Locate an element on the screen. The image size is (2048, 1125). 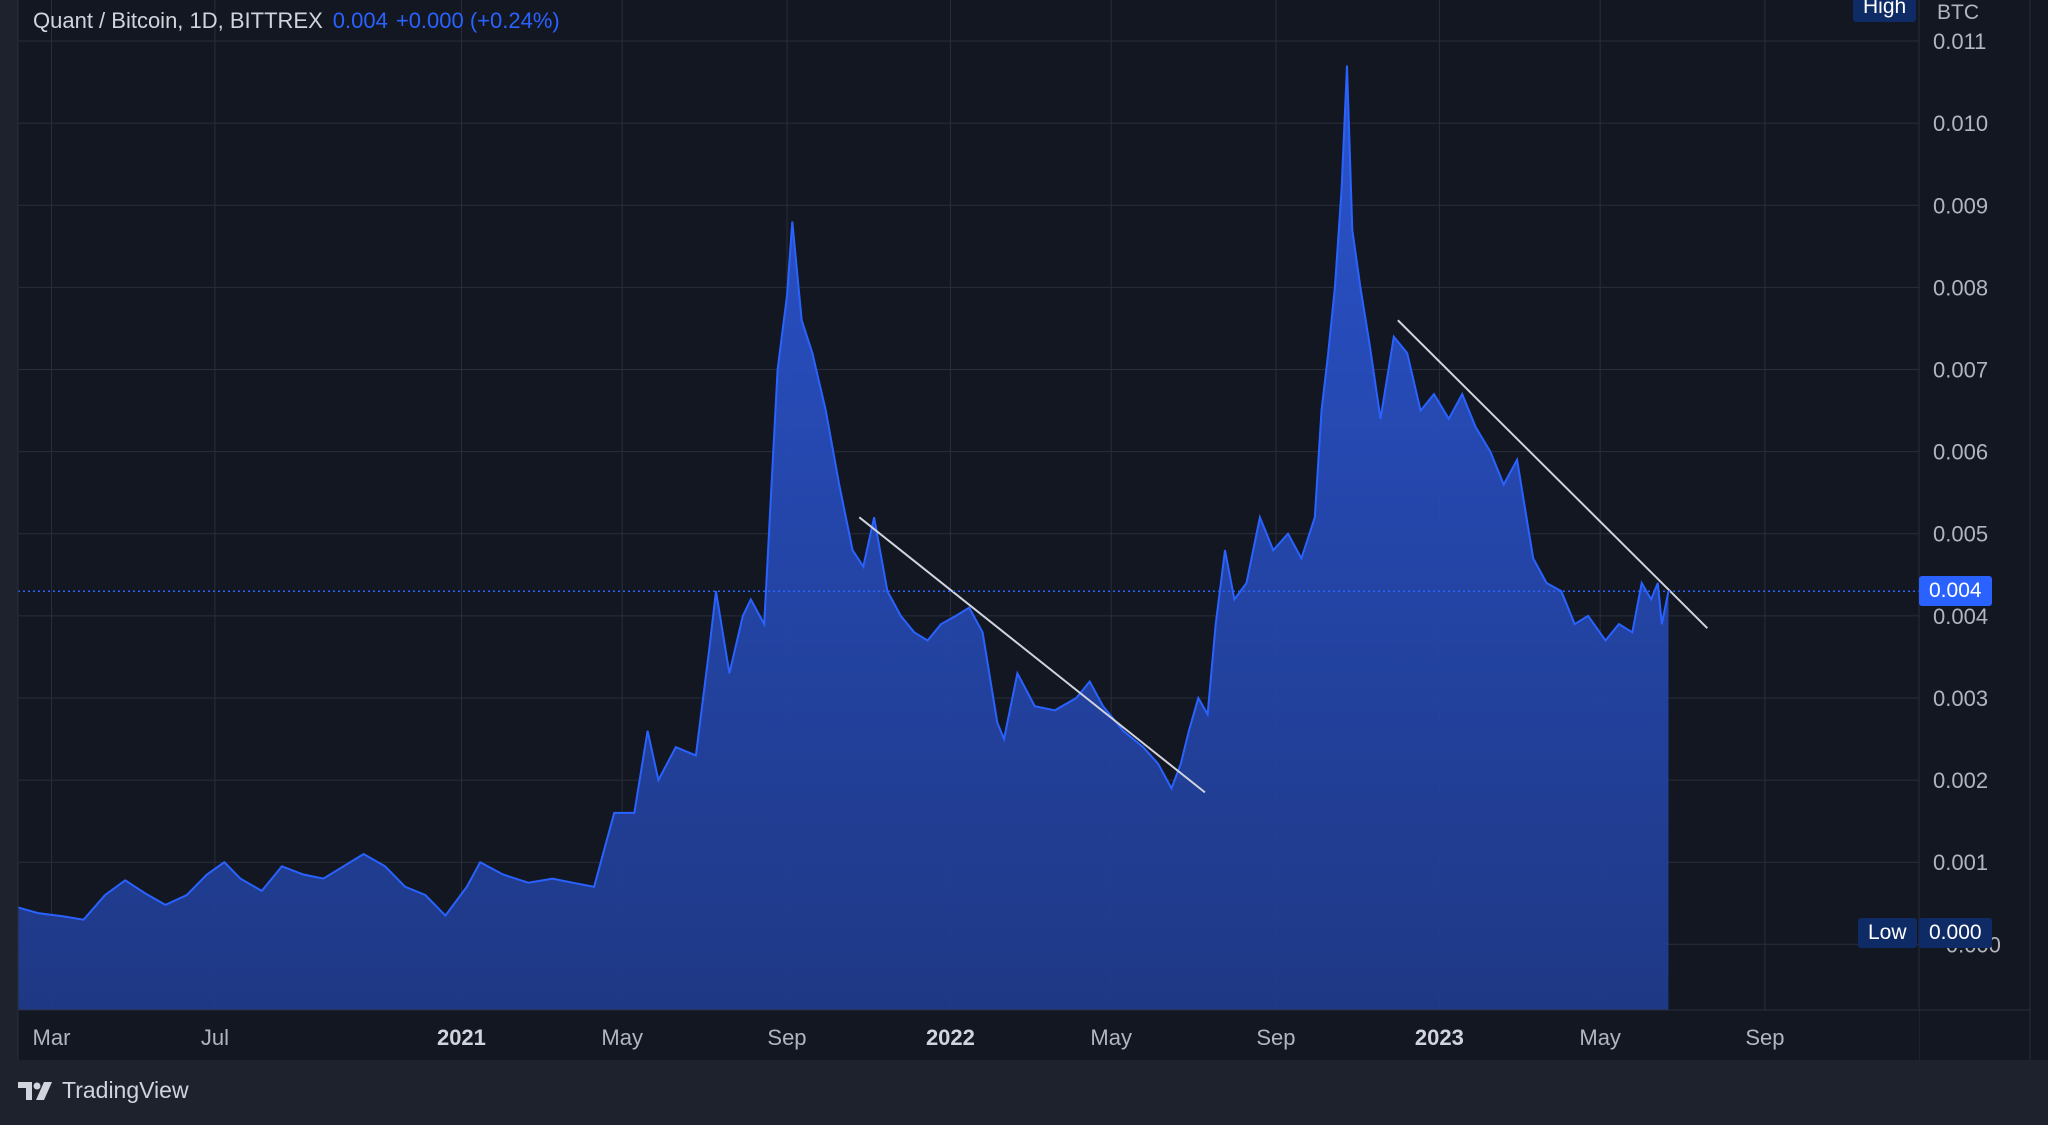
y-tick-label-1: 0.010 is located at coordinates (1960, 123).